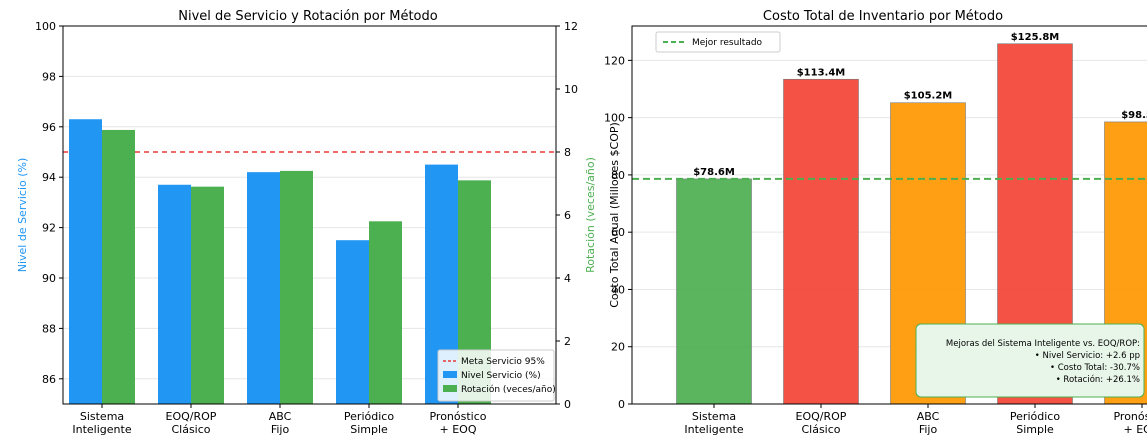 Image resolution: width=1147 pixels, height=441 pixels. What do you see at coordinates (821, 72) in the screenshot?
I see `bar-data-label: $113.4M` at bounding box center [821, 72].